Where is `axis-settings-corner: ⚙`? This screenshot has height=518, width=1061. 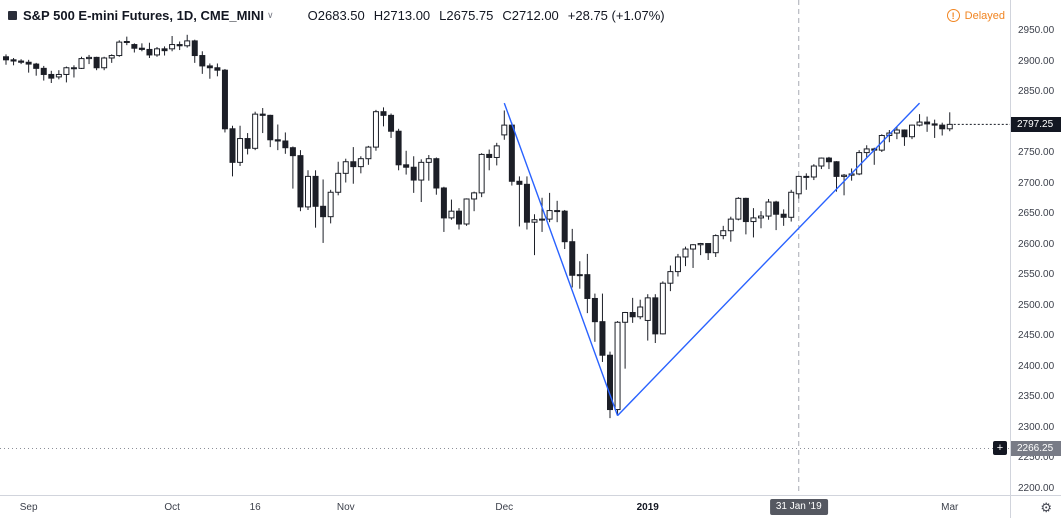
axis-settings-corner: ⚙ is located at coordinates (1035, 506).